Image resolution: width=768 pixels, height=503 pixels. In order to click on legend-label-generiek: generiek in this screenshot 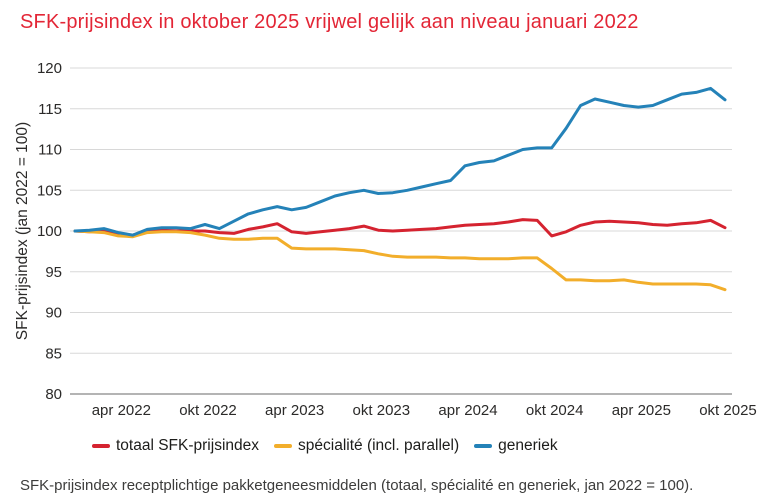, I will do `click(528, 445)`.